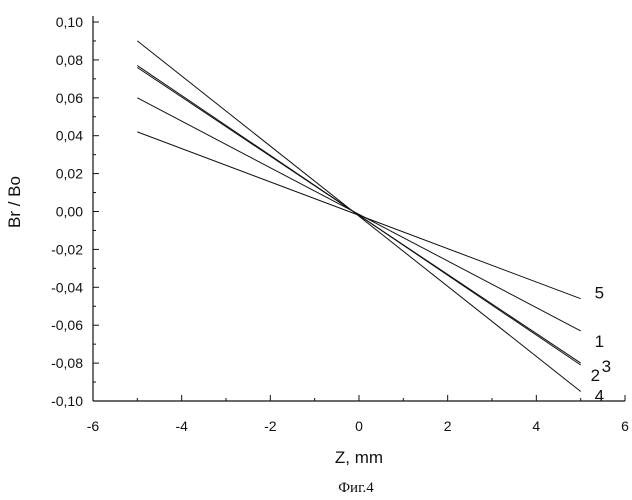 The image size is (632, 500). What do you see at coordinates (270, 426) in the screenshot?
I see `x-tick-label: -2` at bounding box center [270, 426].